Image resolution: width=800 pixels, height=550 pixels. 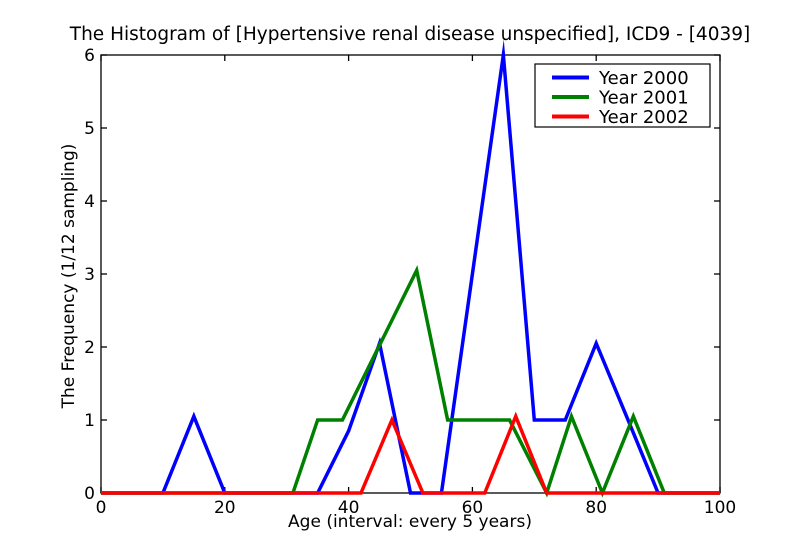 What do you see at coordinates (89, 202) in the screenshot?
I see `y-tick-label: 4` at bounding box center [89, 202].